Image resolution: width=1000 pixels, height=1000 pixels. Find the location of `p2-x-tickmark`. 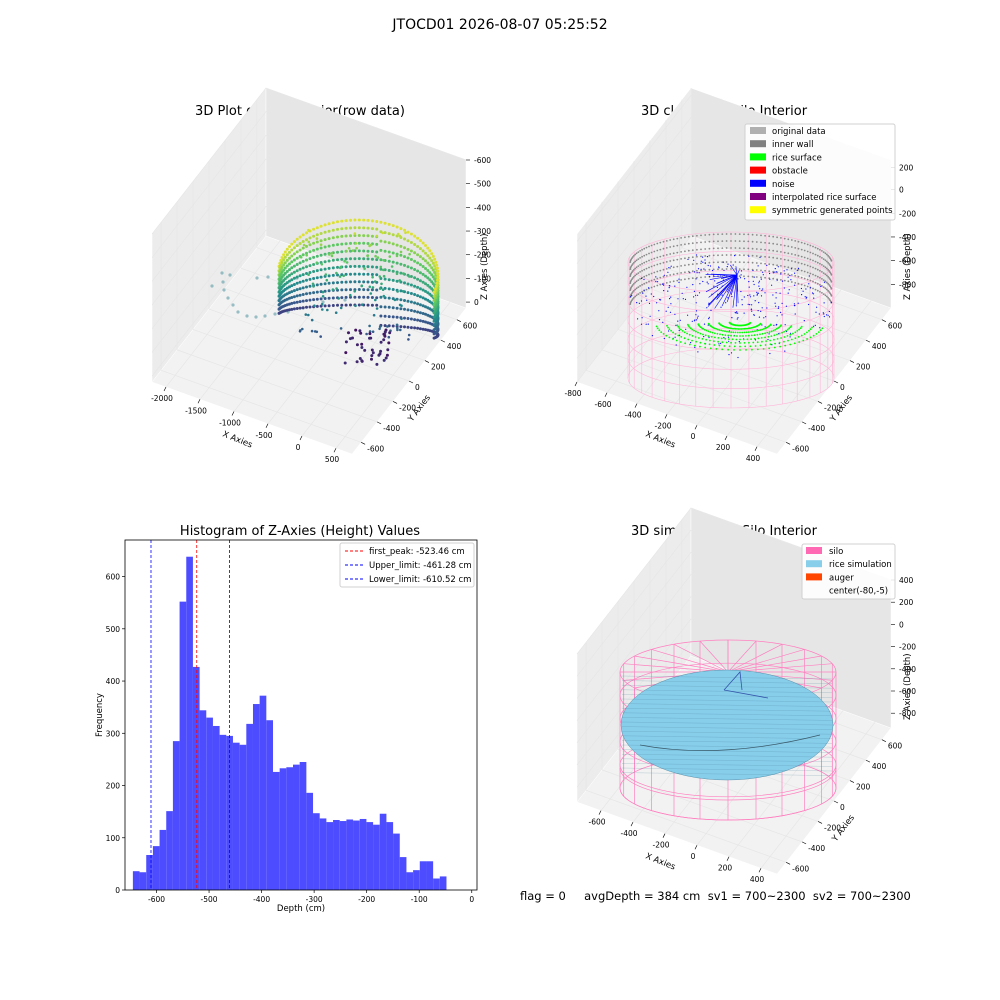

p2-x-tickmark is located at coordinates (636, 405).